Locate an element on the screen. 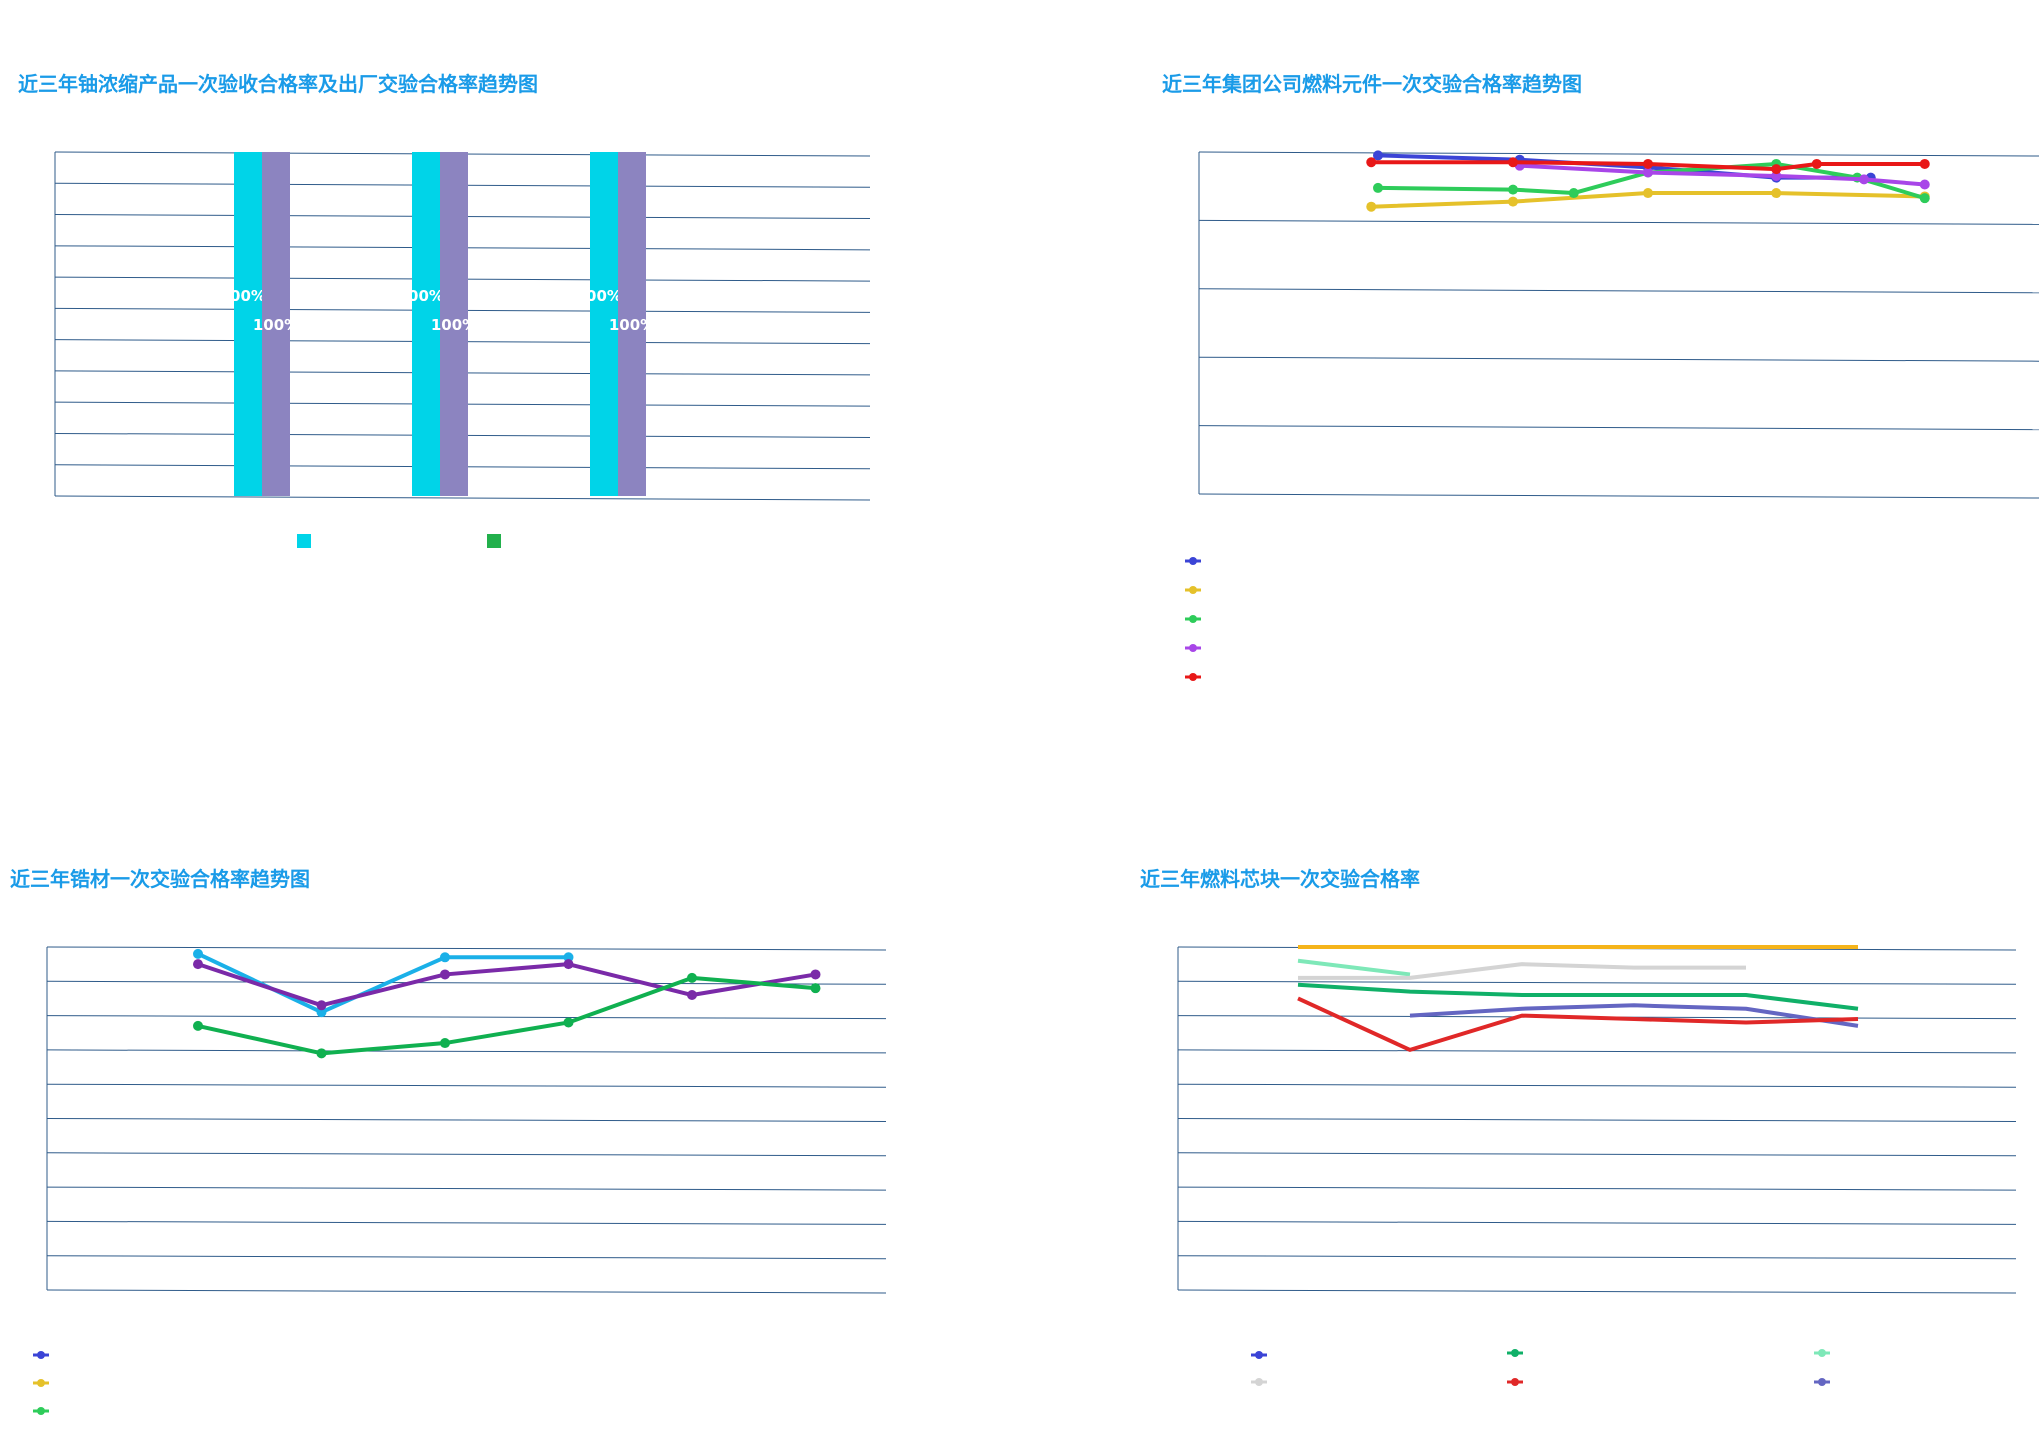 This screenshot has height=1433, width=2039. chart-title: 近三年集团公司燃料元件一次交验合格率趋势图 is located at coordinates (1372, 84).